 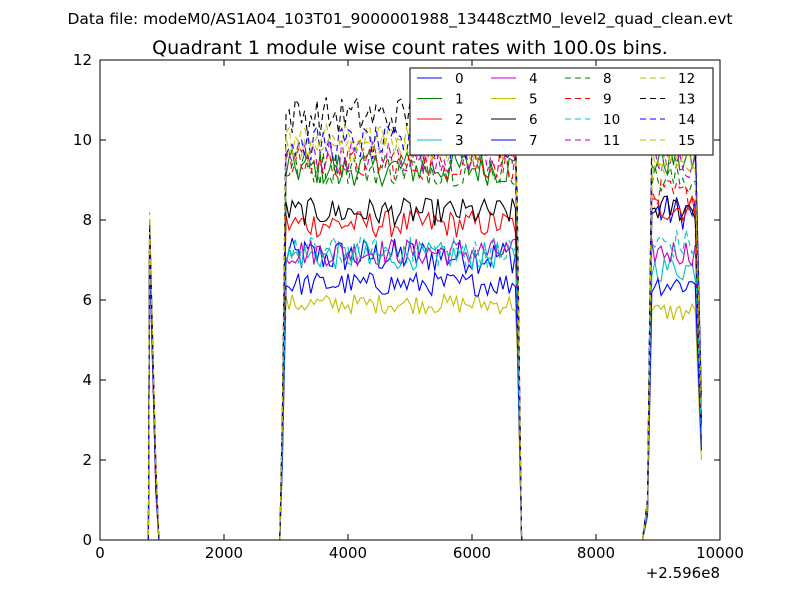 What do you see at coordinates (348, 553) in the screenshot?
I see `x-tick-label: 4000` at bounding box center [348, 553].